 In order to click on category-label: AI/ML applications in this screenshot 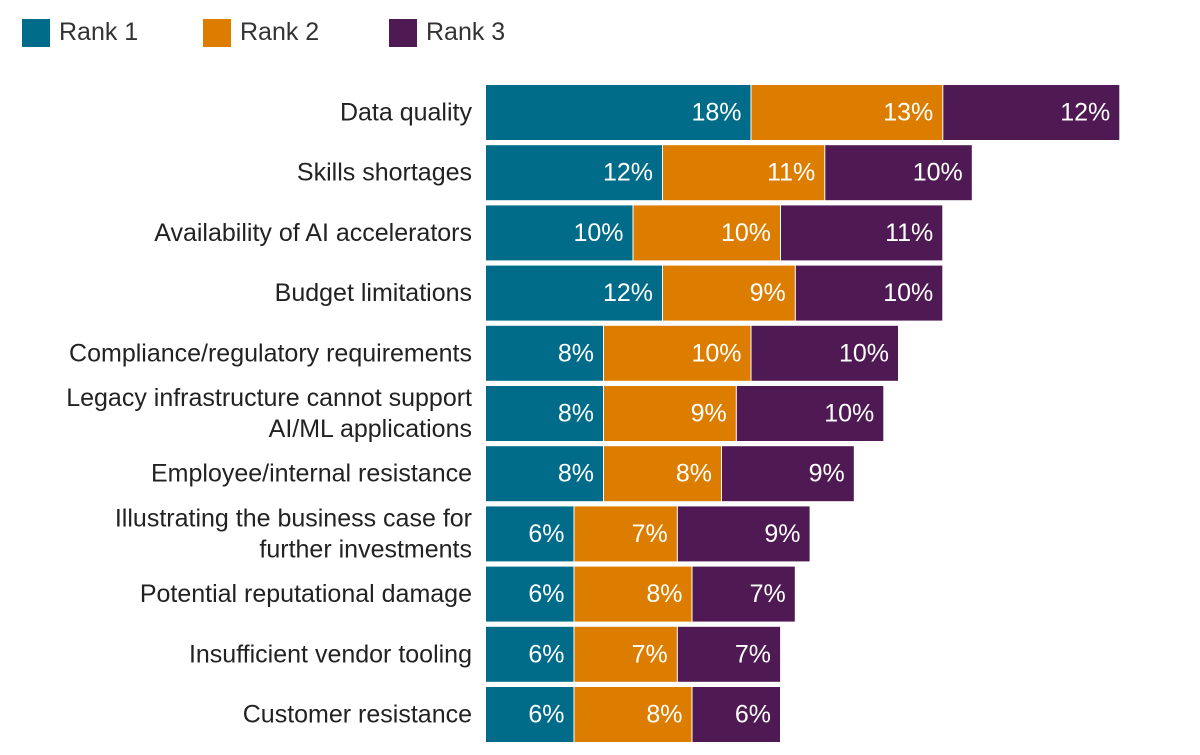, I will do `click(370, 429)`.